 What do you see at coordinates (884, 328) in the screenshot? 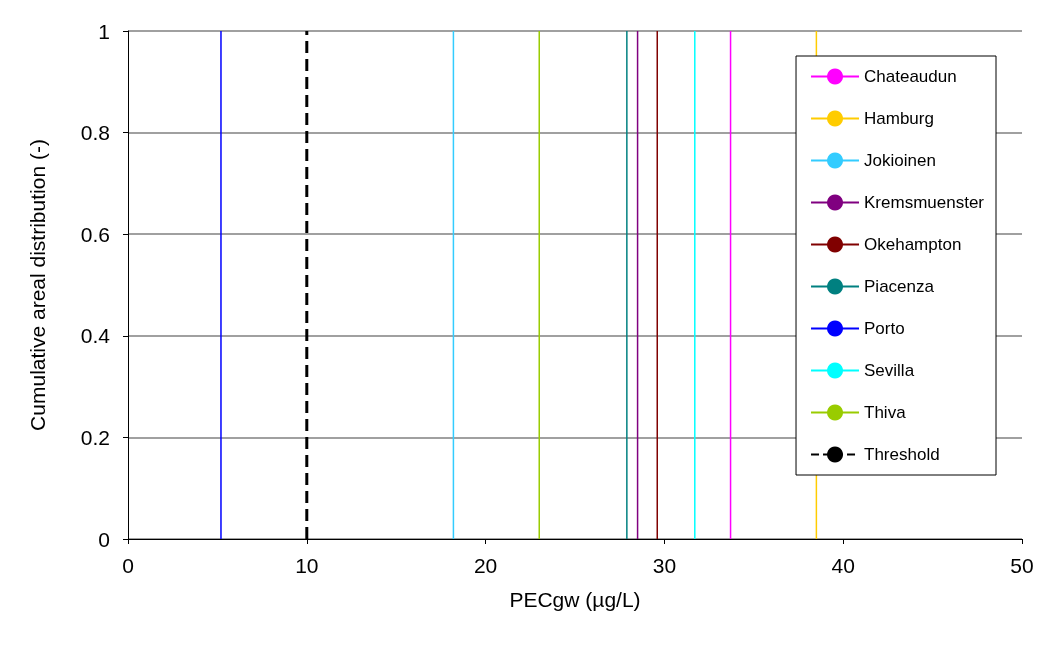
I see `legend-label: Porto` at bounding box center [884, 328].